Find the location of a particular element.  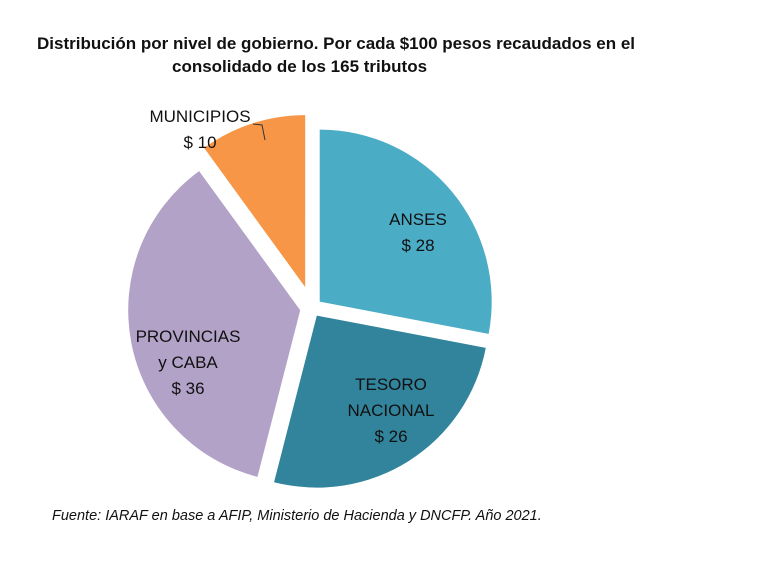

slice-label-provincias: PROVINCIAS y CABA $ 36 is located at coordinates (188, 362).